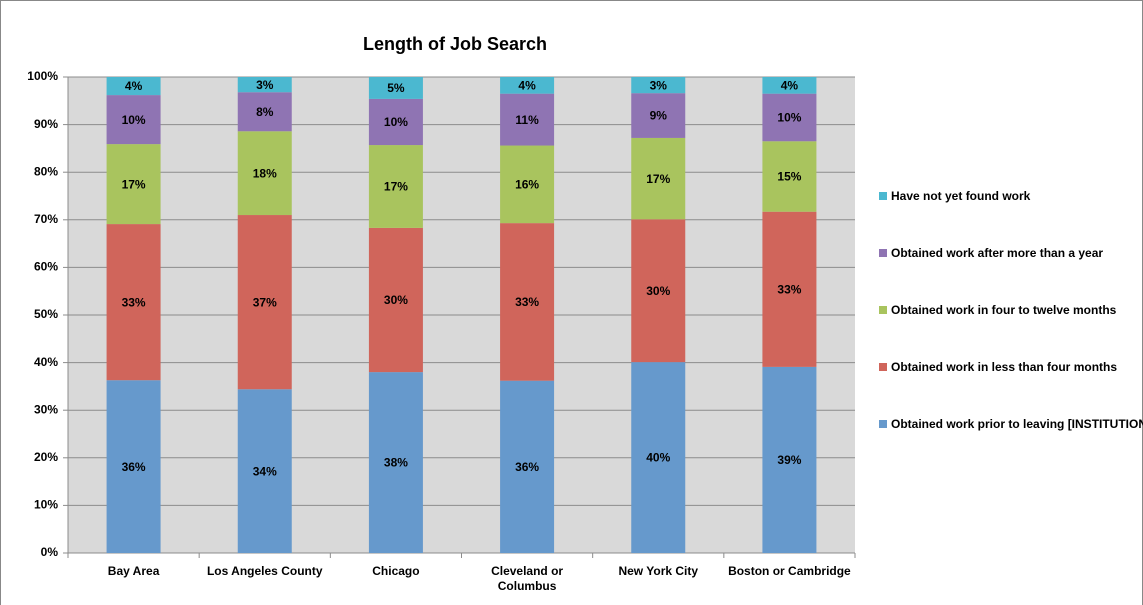 Image resolution: width=1143 pixels, height=605 pixels. Describe the element at coordinates (46, 267) in the screenshot. I see `y-tick-label: 60%` at that location.